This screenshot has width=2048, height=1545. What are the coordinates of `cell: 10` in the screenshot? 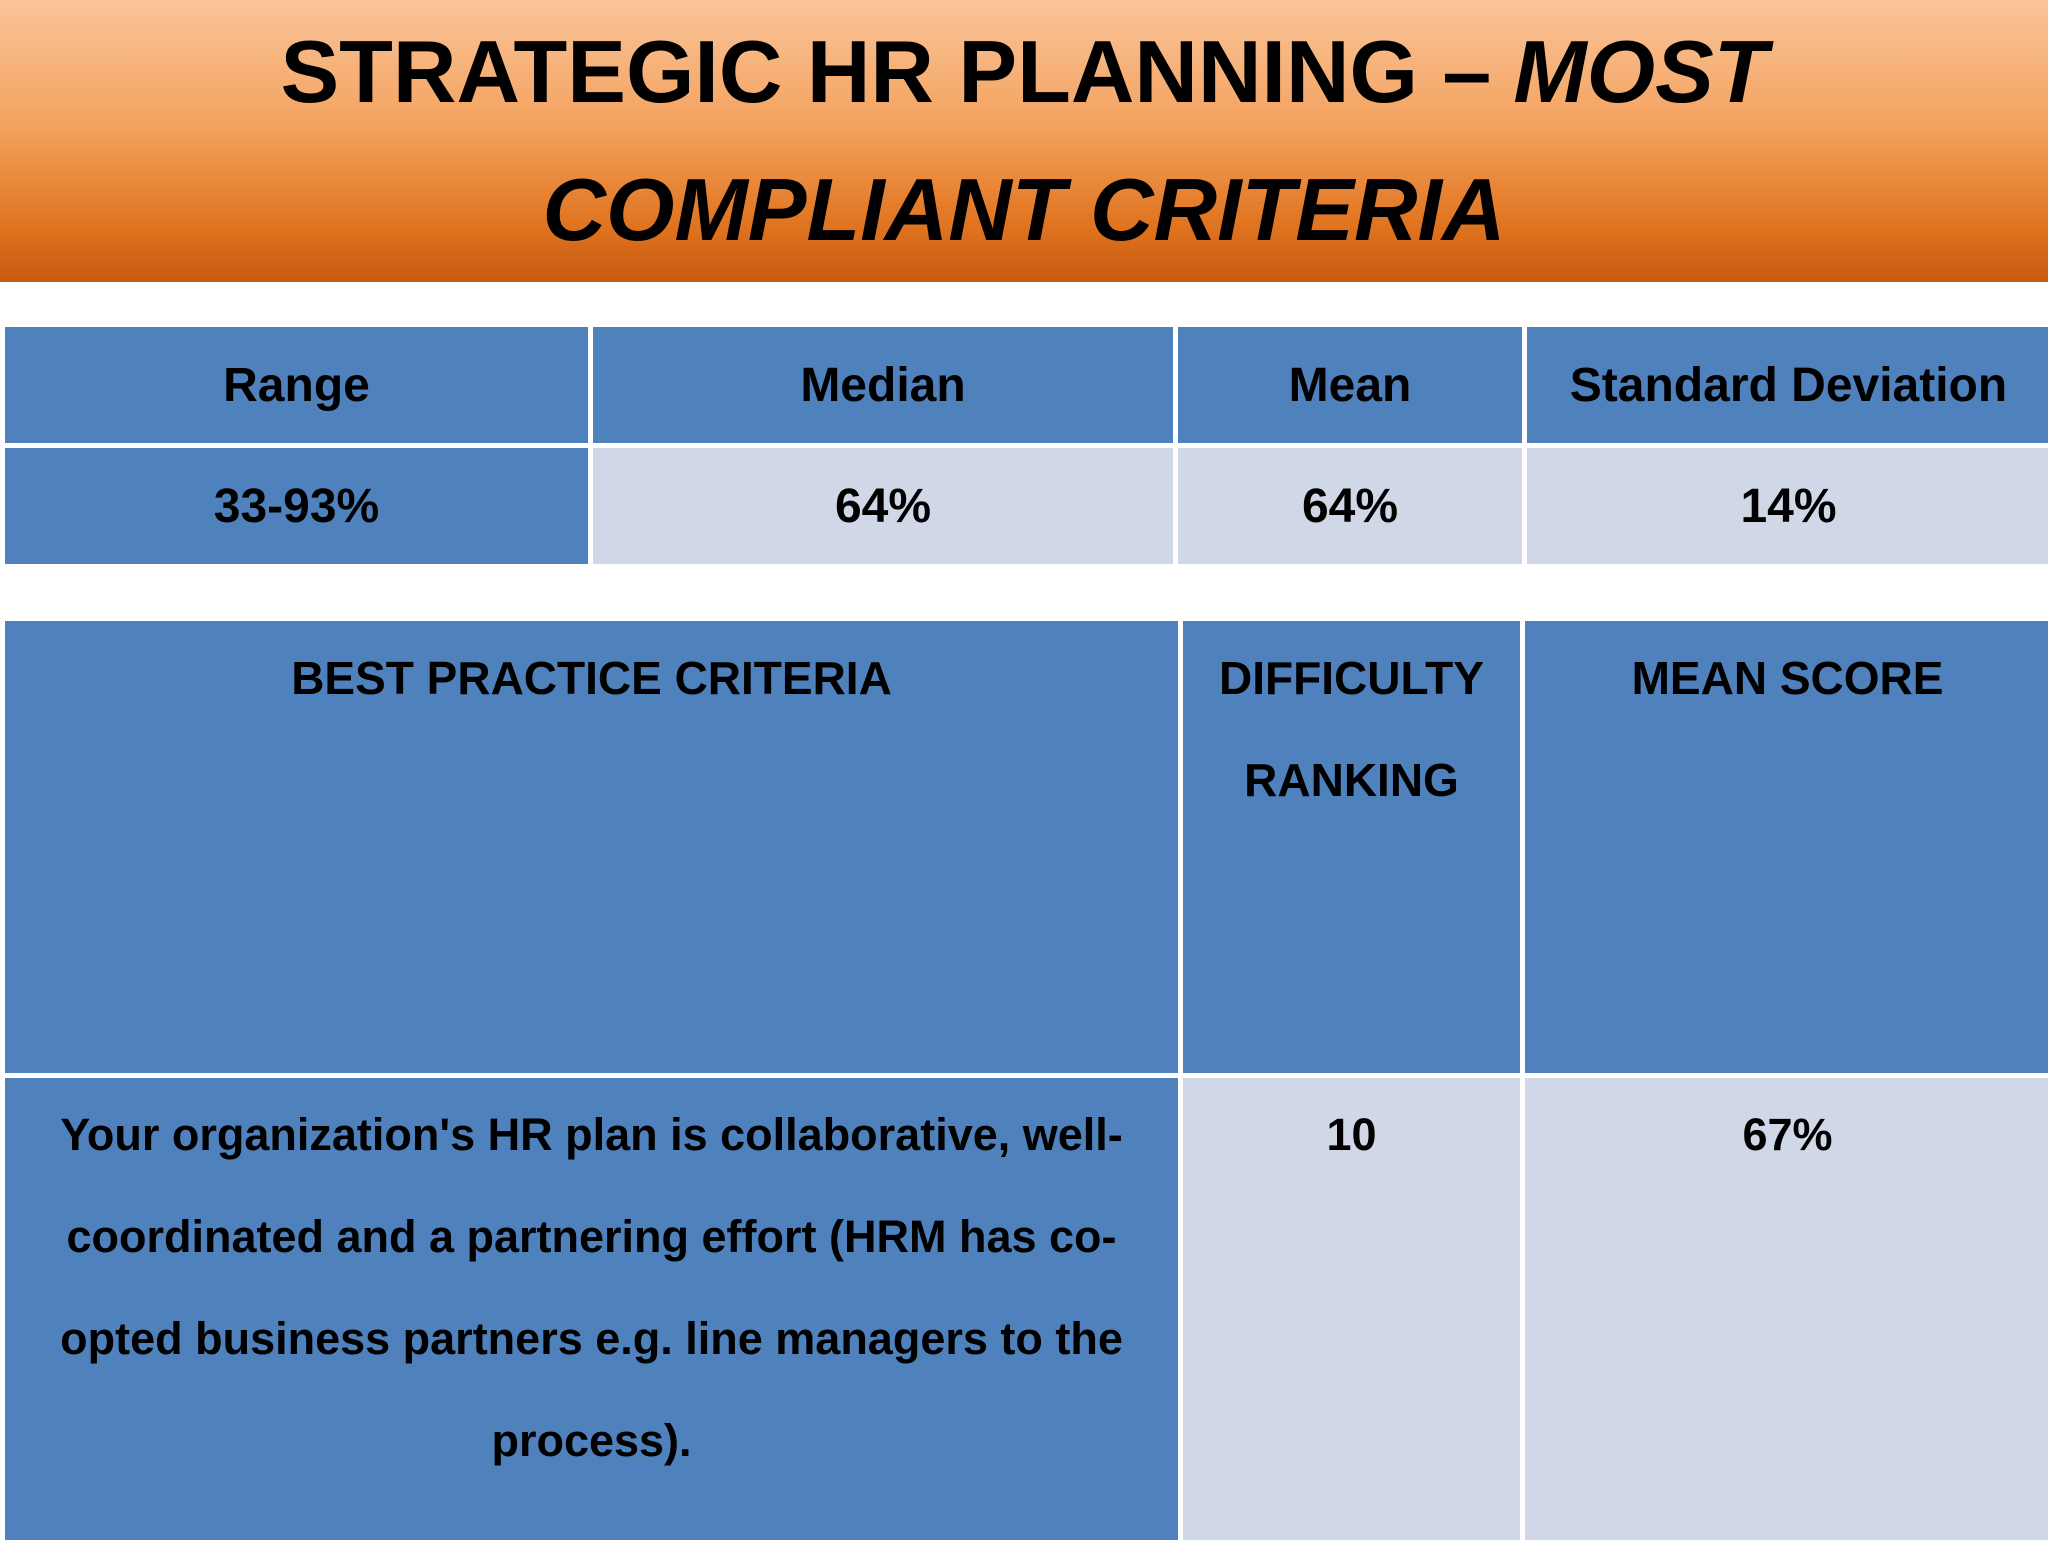 It's located at (1352, 1309).